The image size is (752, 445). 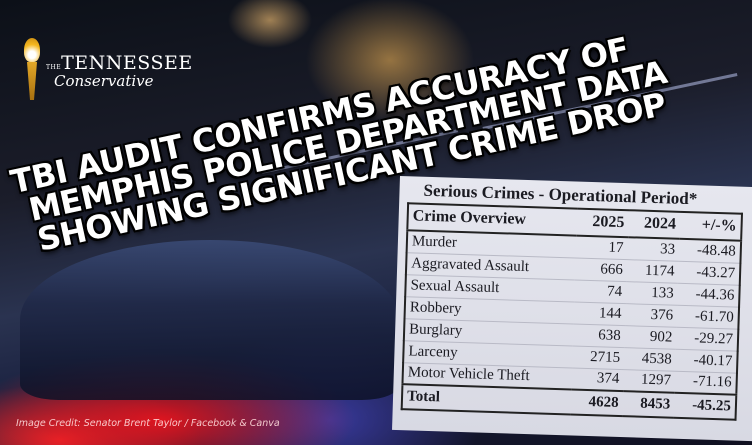 What do you see at coordinates (601, 247) in the screenshot?
I see `cell-2025: 17` at bounding box center [601, 247].